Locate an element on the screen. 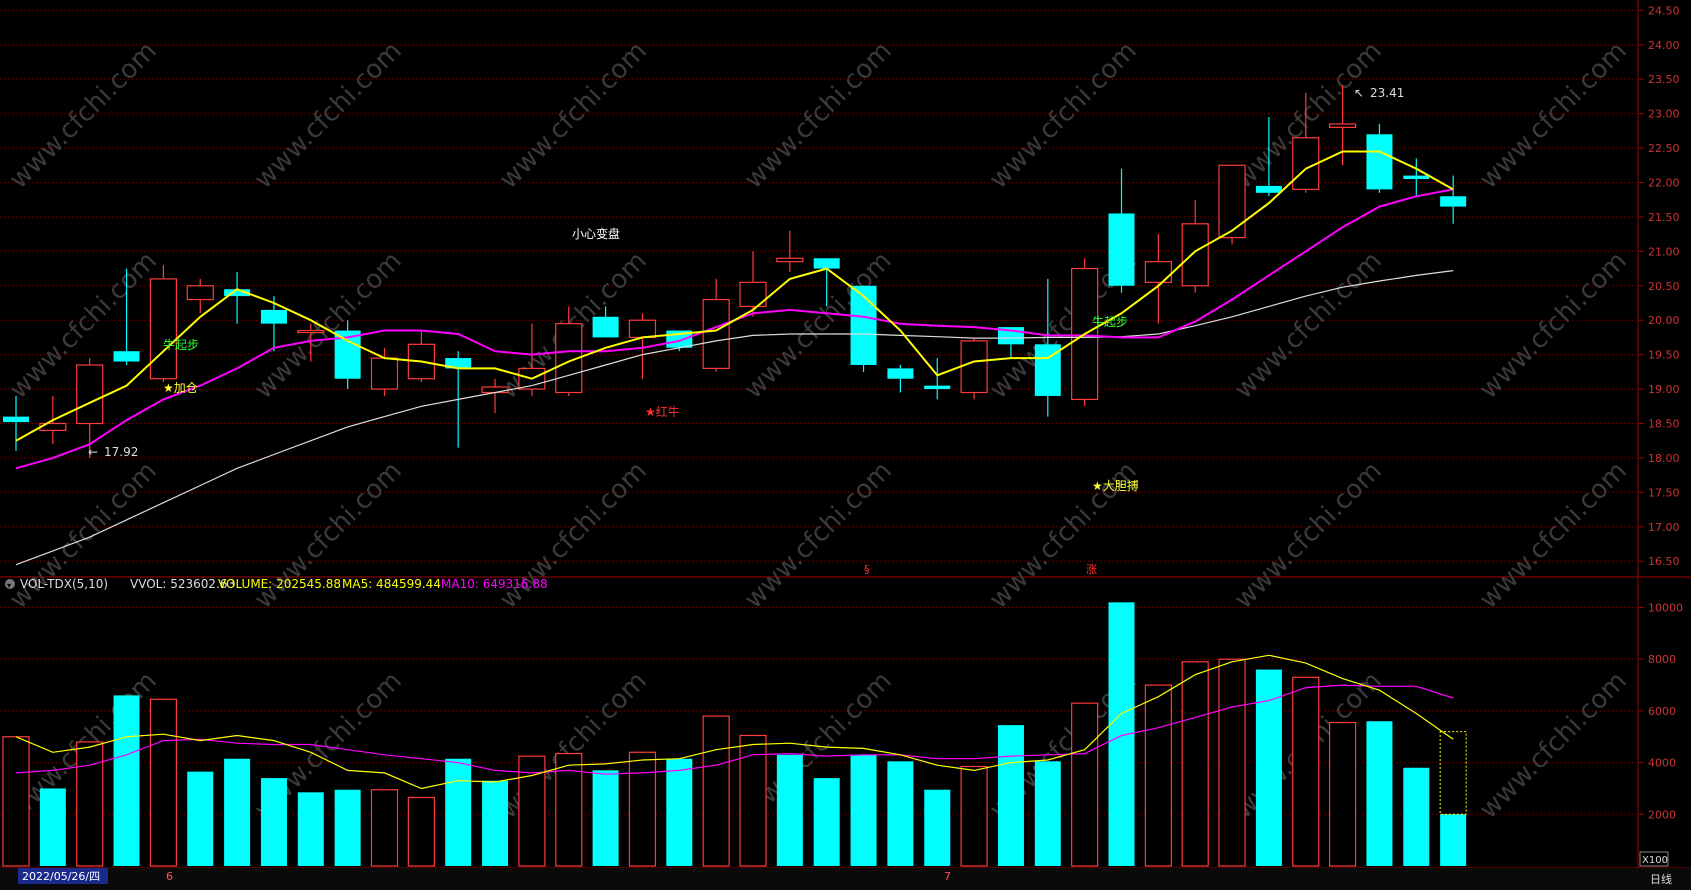 Image resolution: width=1691 pixels, height=890 pixels. volume-ma-lines is located at coordinates (734, 722).